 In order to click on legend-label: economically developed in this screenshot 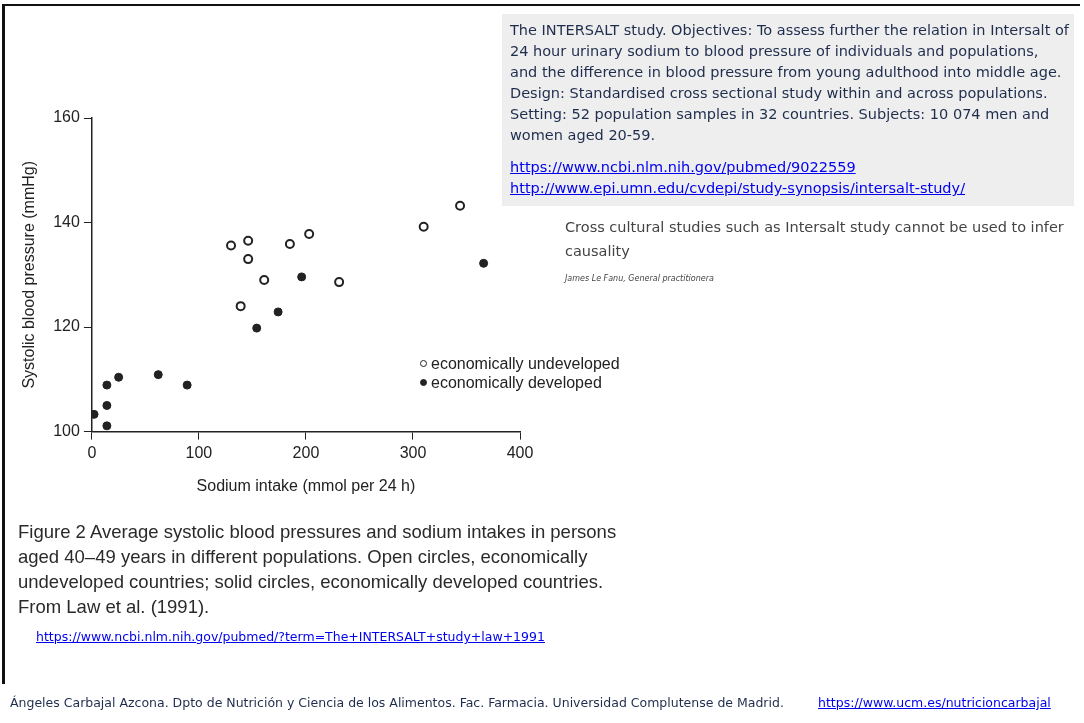, I will do `click(516, 382)`.